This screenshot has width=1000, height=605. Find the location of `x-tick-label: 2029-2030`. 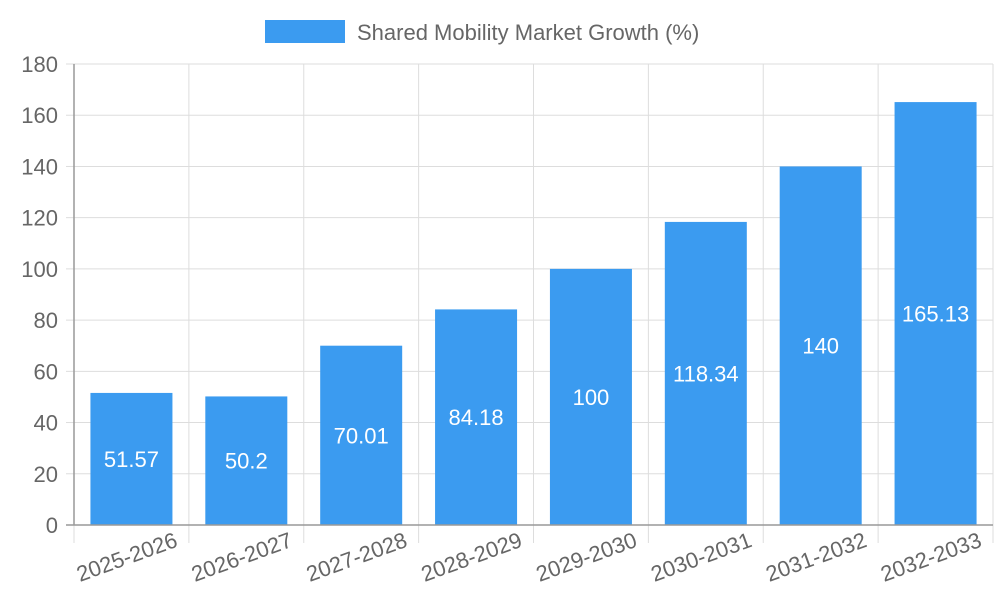

x-tick-label: 2029-2030 is located at coordinates (586, 556).